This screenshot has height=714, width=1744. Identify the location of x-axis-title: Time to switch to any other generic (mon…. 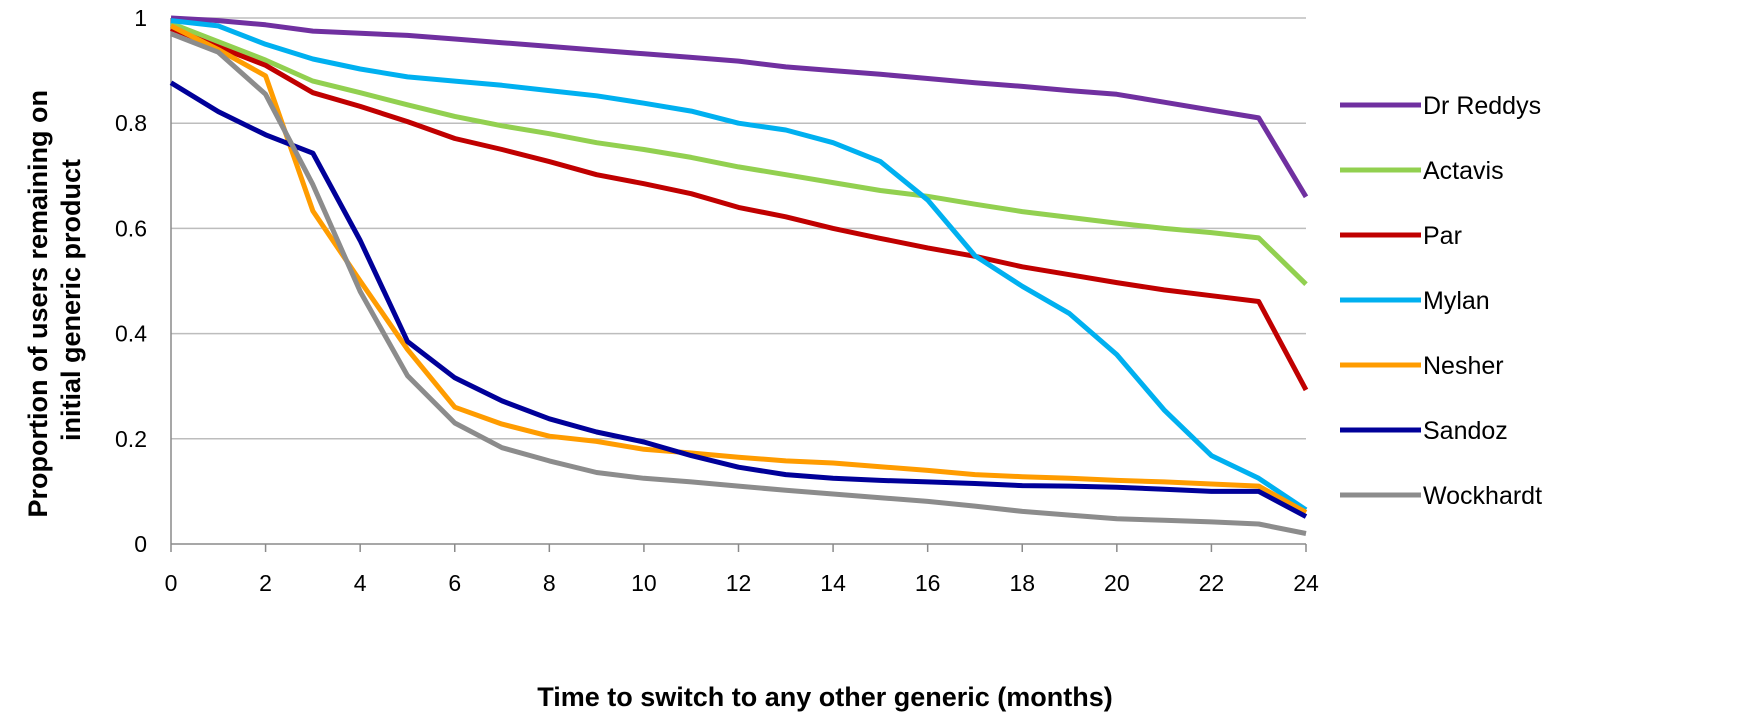
(825, 697).